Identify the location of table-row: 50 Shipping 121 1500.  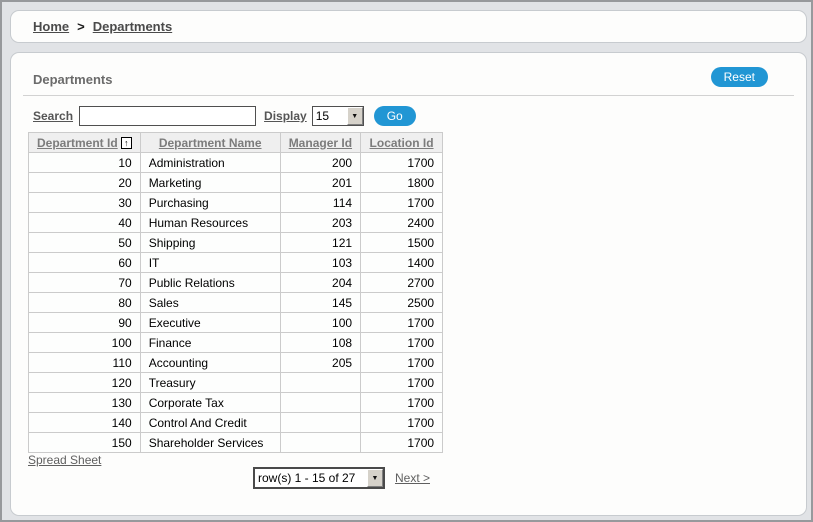
(236, 242).